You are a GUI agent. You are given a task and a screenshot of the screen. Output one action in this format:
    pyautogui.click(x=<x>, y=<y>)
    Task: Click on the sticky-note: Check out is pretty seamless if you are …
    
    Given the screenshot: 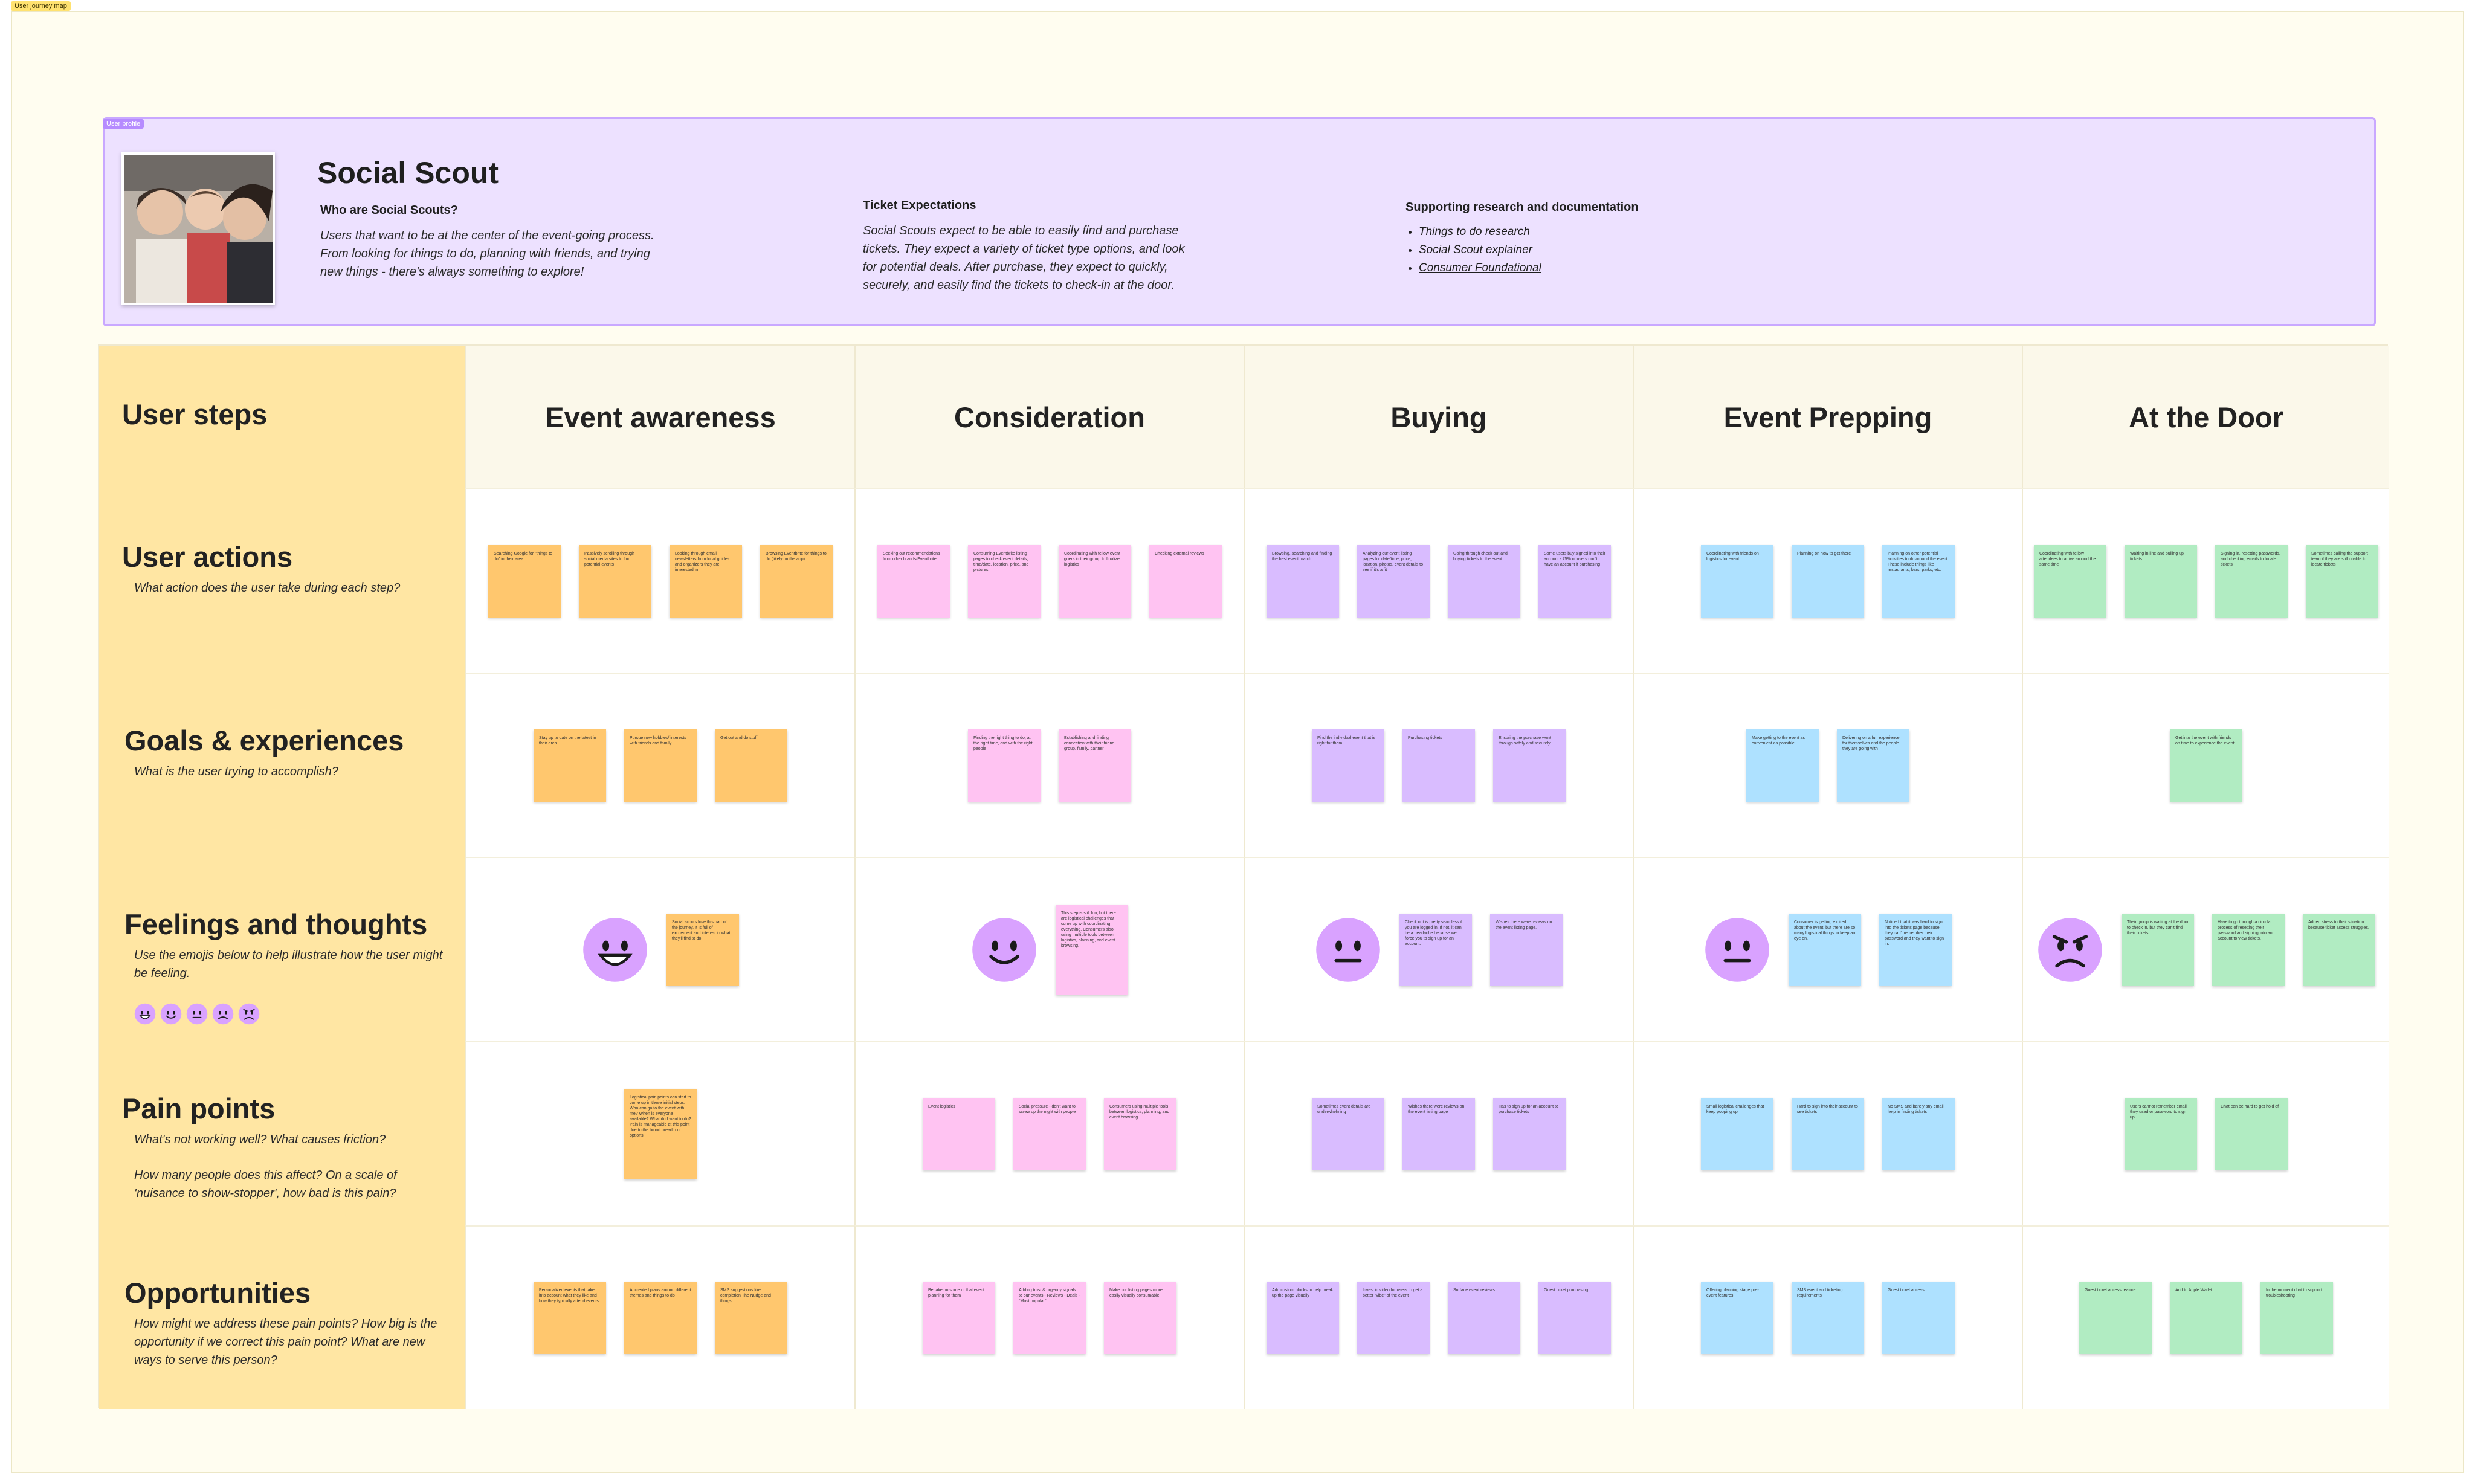 What is the action you would take?
    pyautogui.click(x=1435, y=950)
    